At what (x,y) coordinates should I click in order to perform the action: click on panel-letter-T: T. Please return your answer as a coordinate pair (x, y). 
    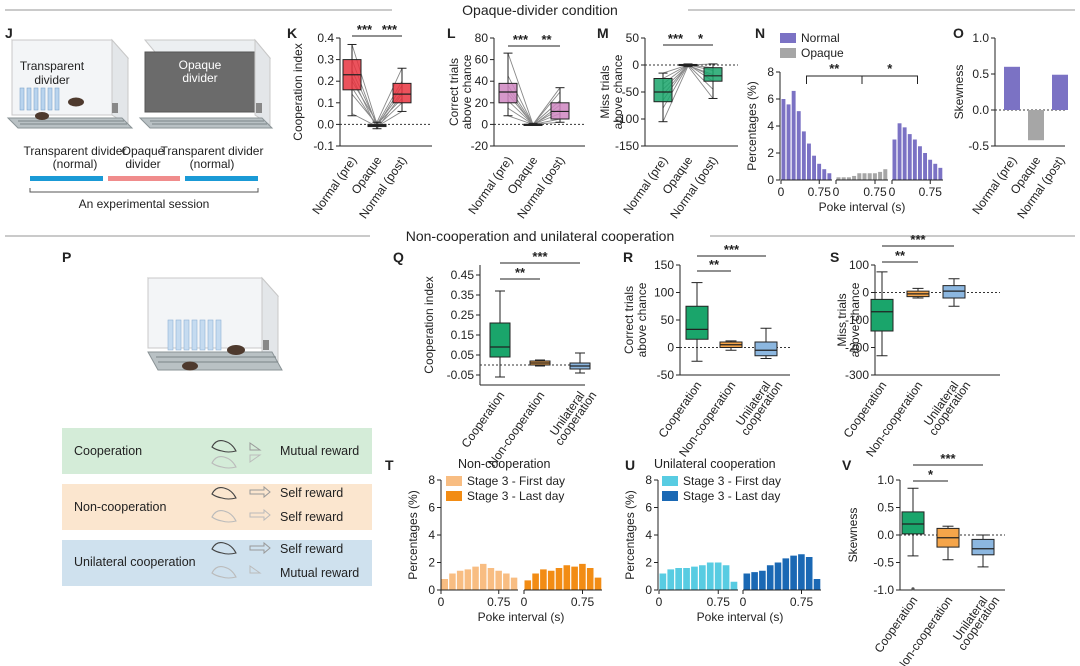
    Looking at the image, I should click on (389, 465).